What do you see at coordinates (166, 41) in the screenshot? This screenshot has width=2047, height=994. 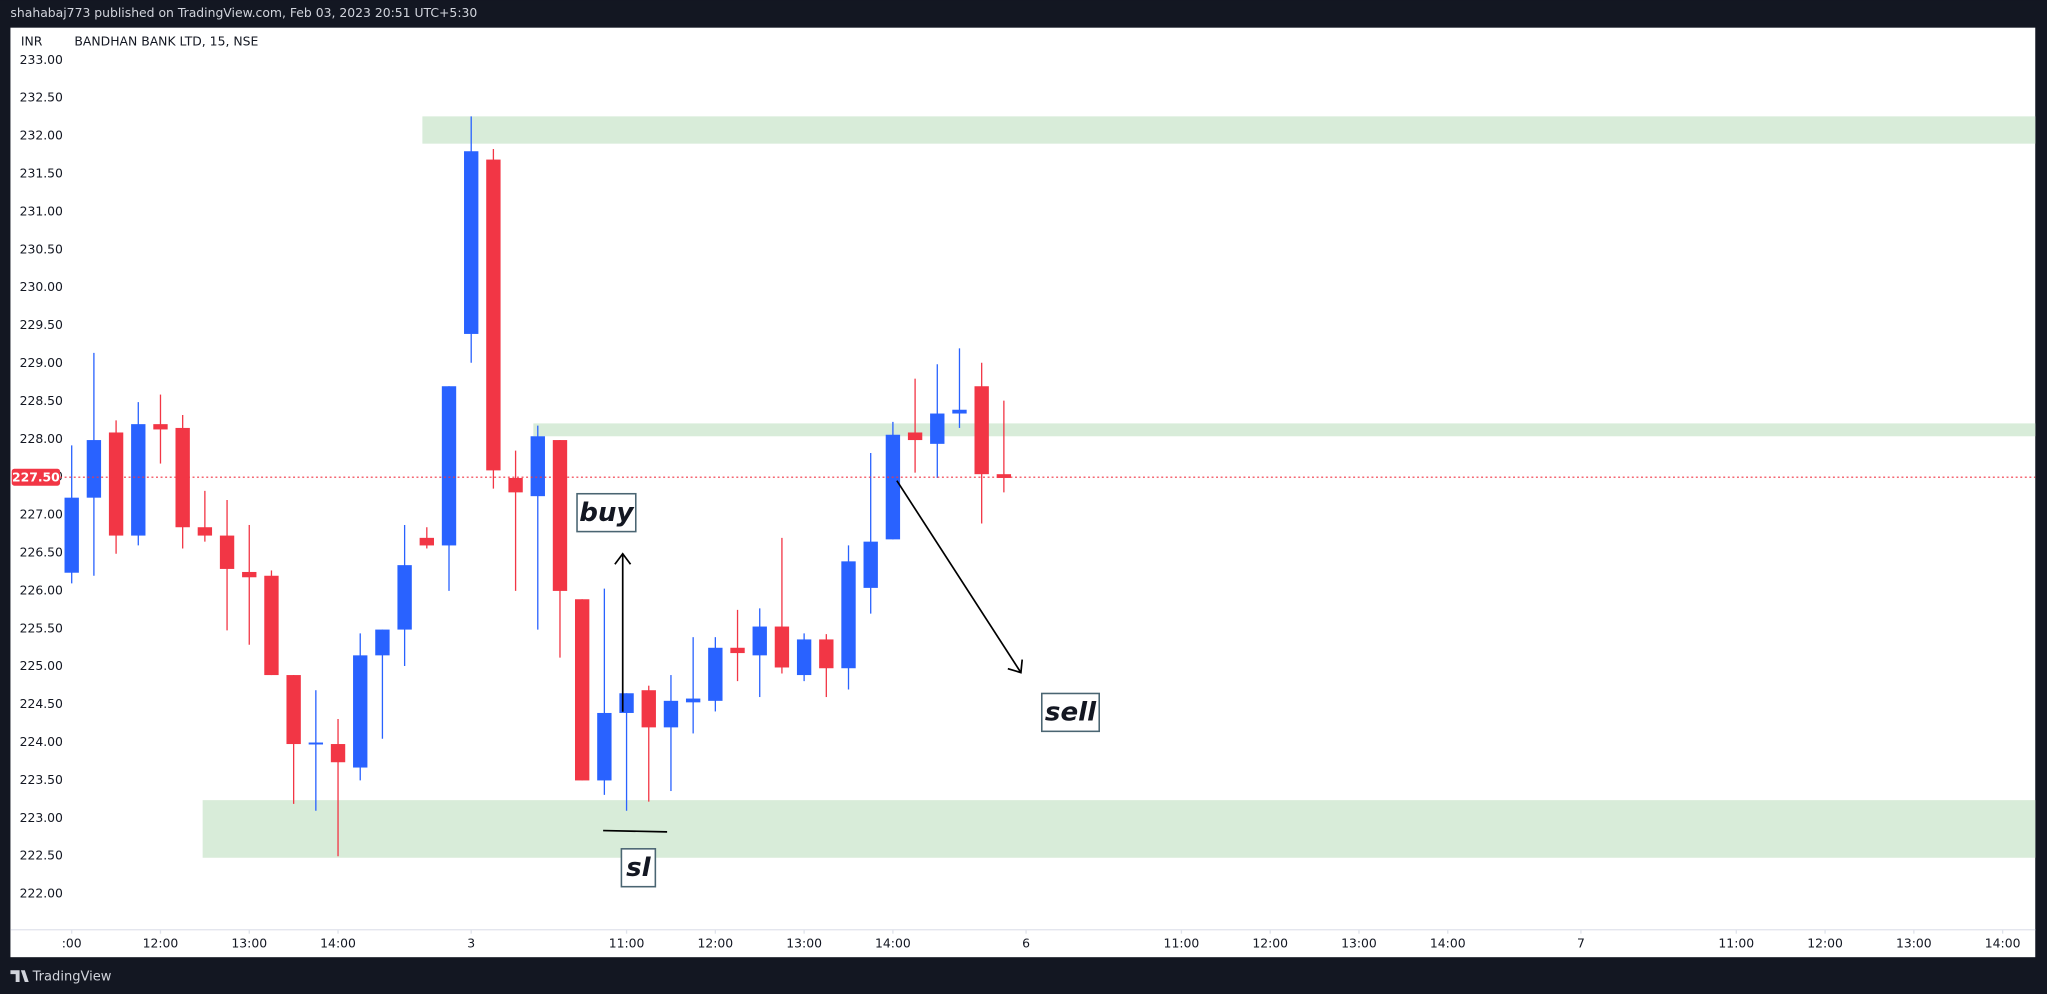 I see `chart-title: BANDHAN BANK LTD, 15, NSE` at bounding box center [166, 41].